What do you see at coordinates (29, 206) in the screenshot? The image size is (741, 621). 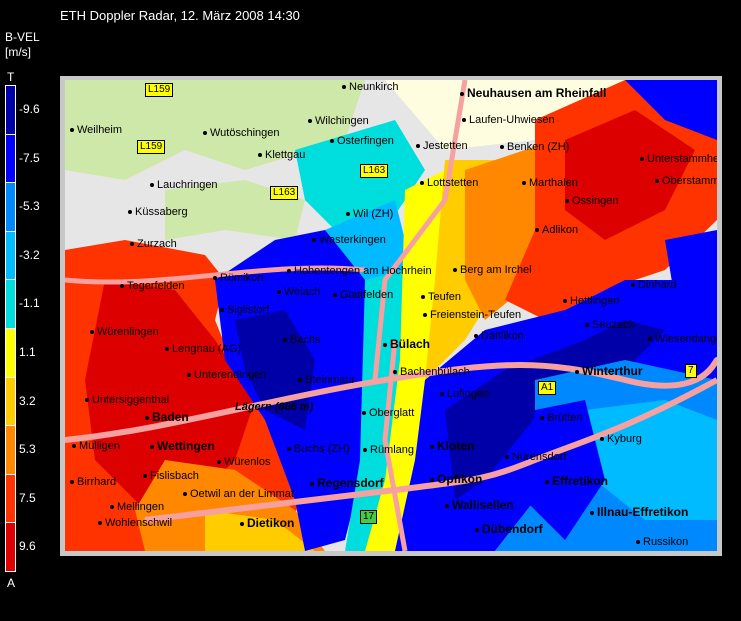 I see `legend-label: -5.3` at bounding box center [29, 206].